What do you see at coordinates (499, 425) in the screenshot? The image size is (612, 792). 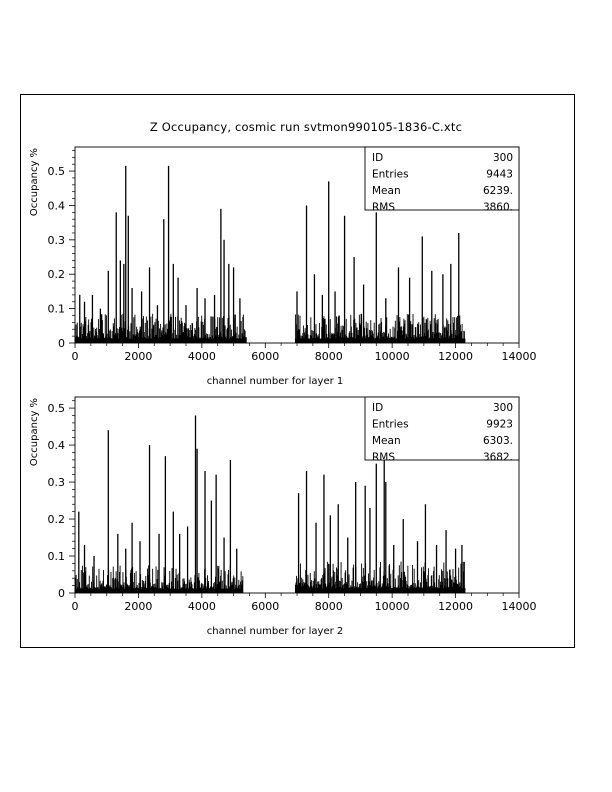 I see `stats-value: 9923` at bounding box center [499, 425].